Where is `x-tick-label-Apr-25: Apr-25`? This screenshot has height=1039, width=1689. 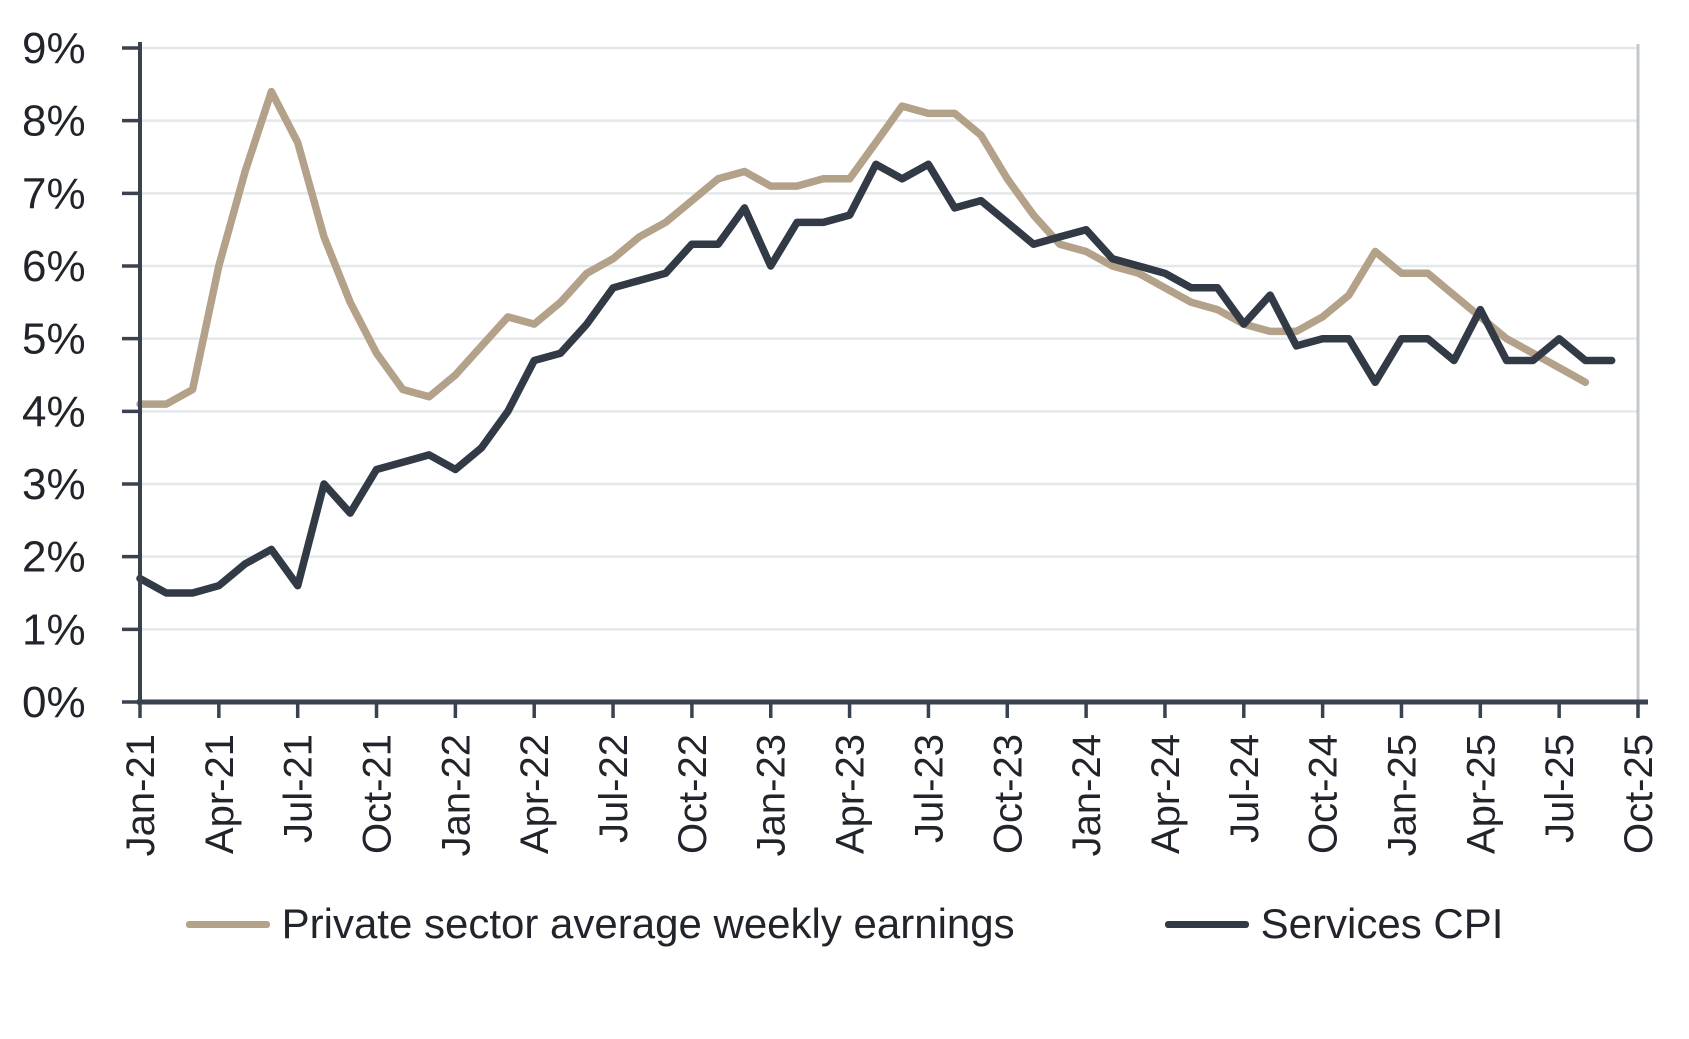
x-tick-label-Apr-25: Apr-25 is located at coordinates (1481, 794).